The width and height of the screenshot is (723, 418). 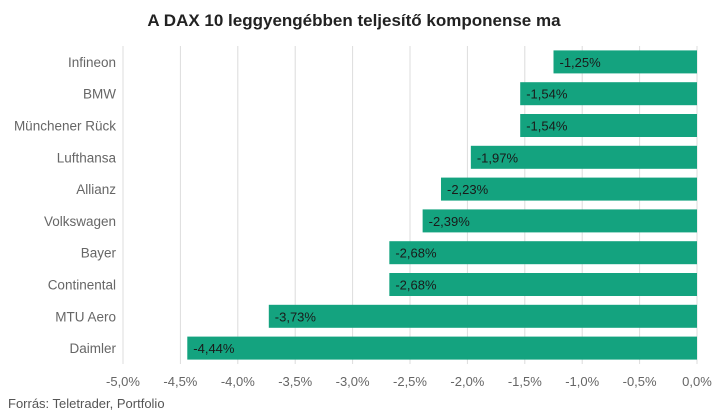 I want to click on x-tick-label: -2,5%, so click(x=410, y=381).